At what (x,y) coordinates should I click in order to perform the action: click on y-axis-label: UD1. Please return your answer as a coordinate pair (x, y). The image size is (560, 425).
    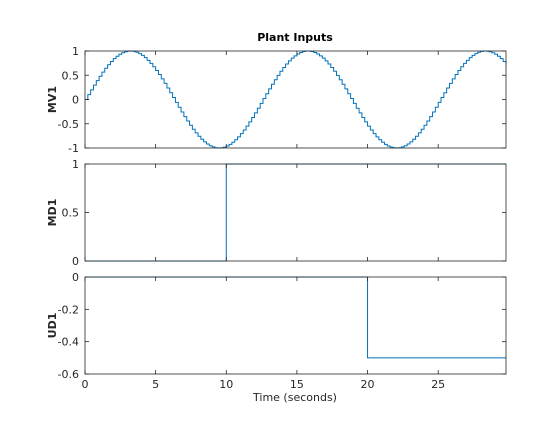
    Looking at the image, I should click on (52, 326).